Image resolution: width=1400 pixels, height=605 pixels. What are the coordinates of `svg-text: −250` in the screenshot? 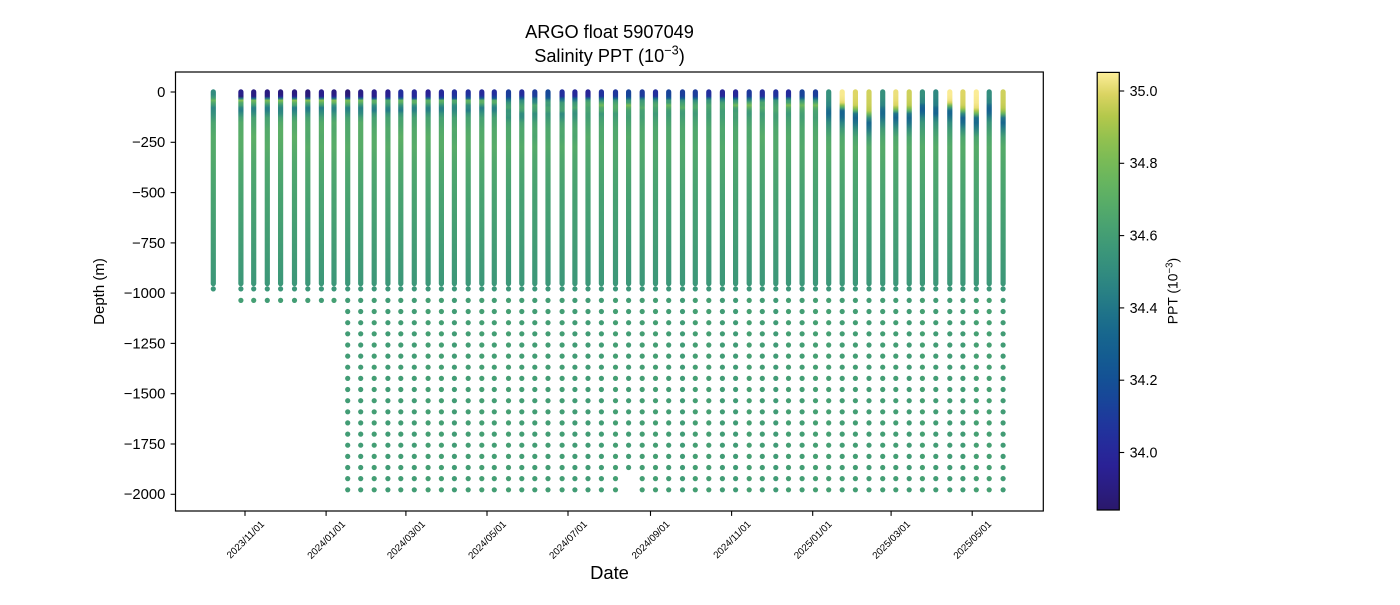 It's located at (148, 143).